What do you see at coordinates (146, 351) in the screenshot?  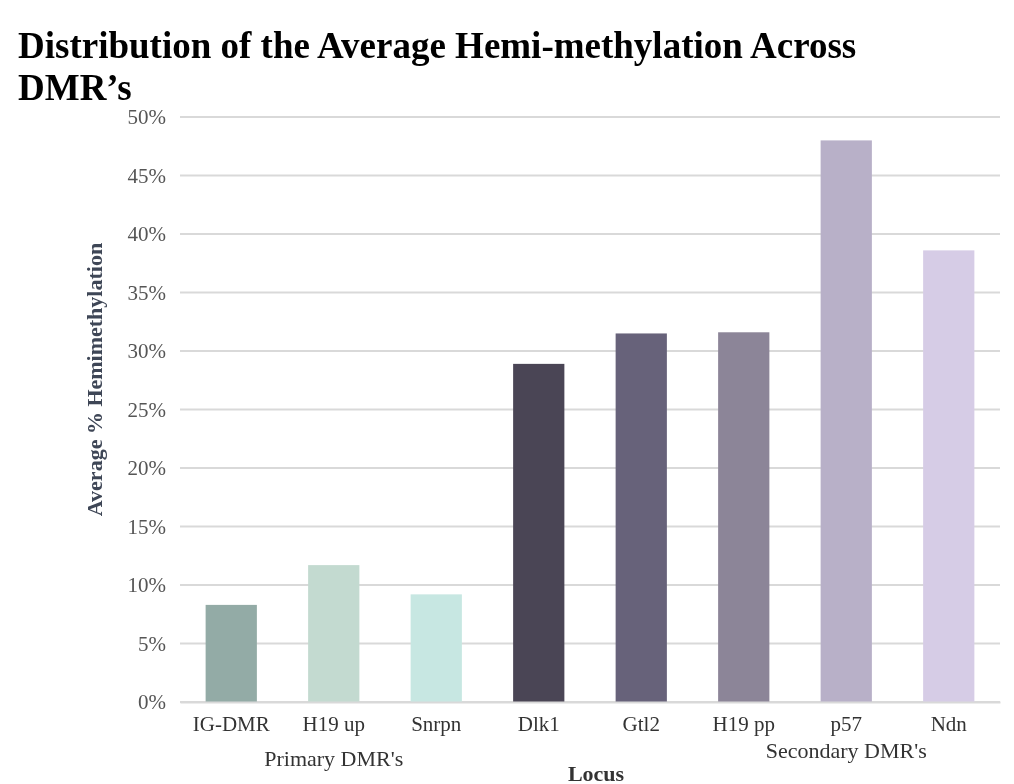 I see `y-tick-label: 30%` at bounding box center [146, 351].